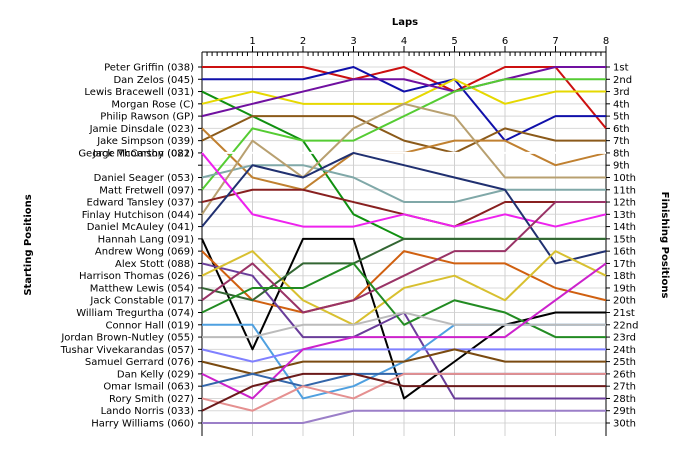  I want to click on finish-label: 9th, so click(621, 166).